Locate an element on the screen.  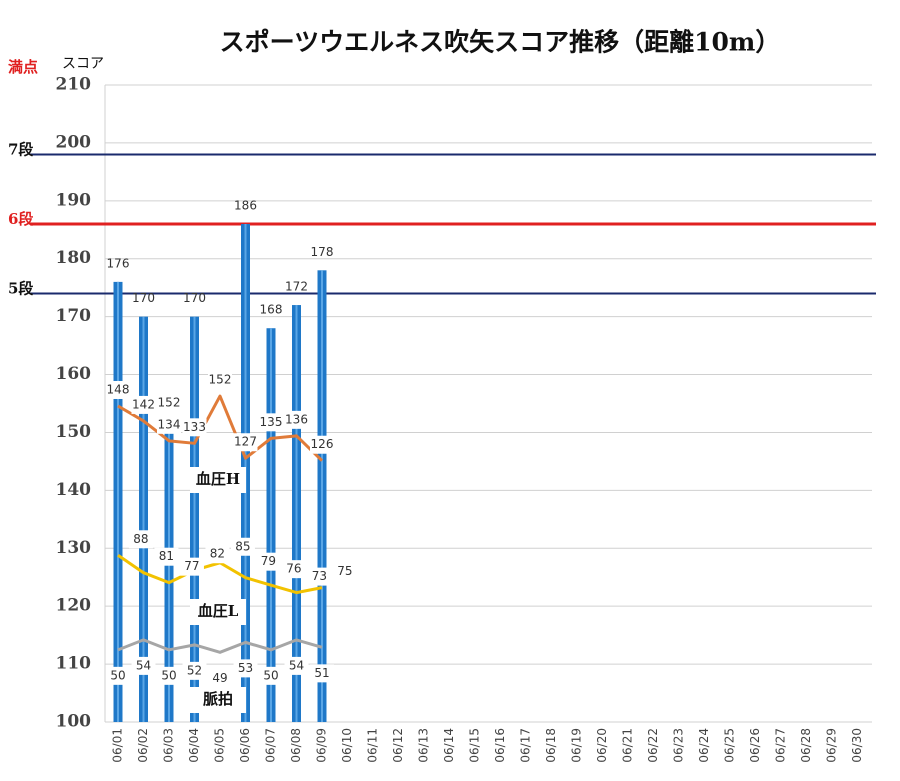
x-tick-label: 06/09 is located at coordinates (322, 745).